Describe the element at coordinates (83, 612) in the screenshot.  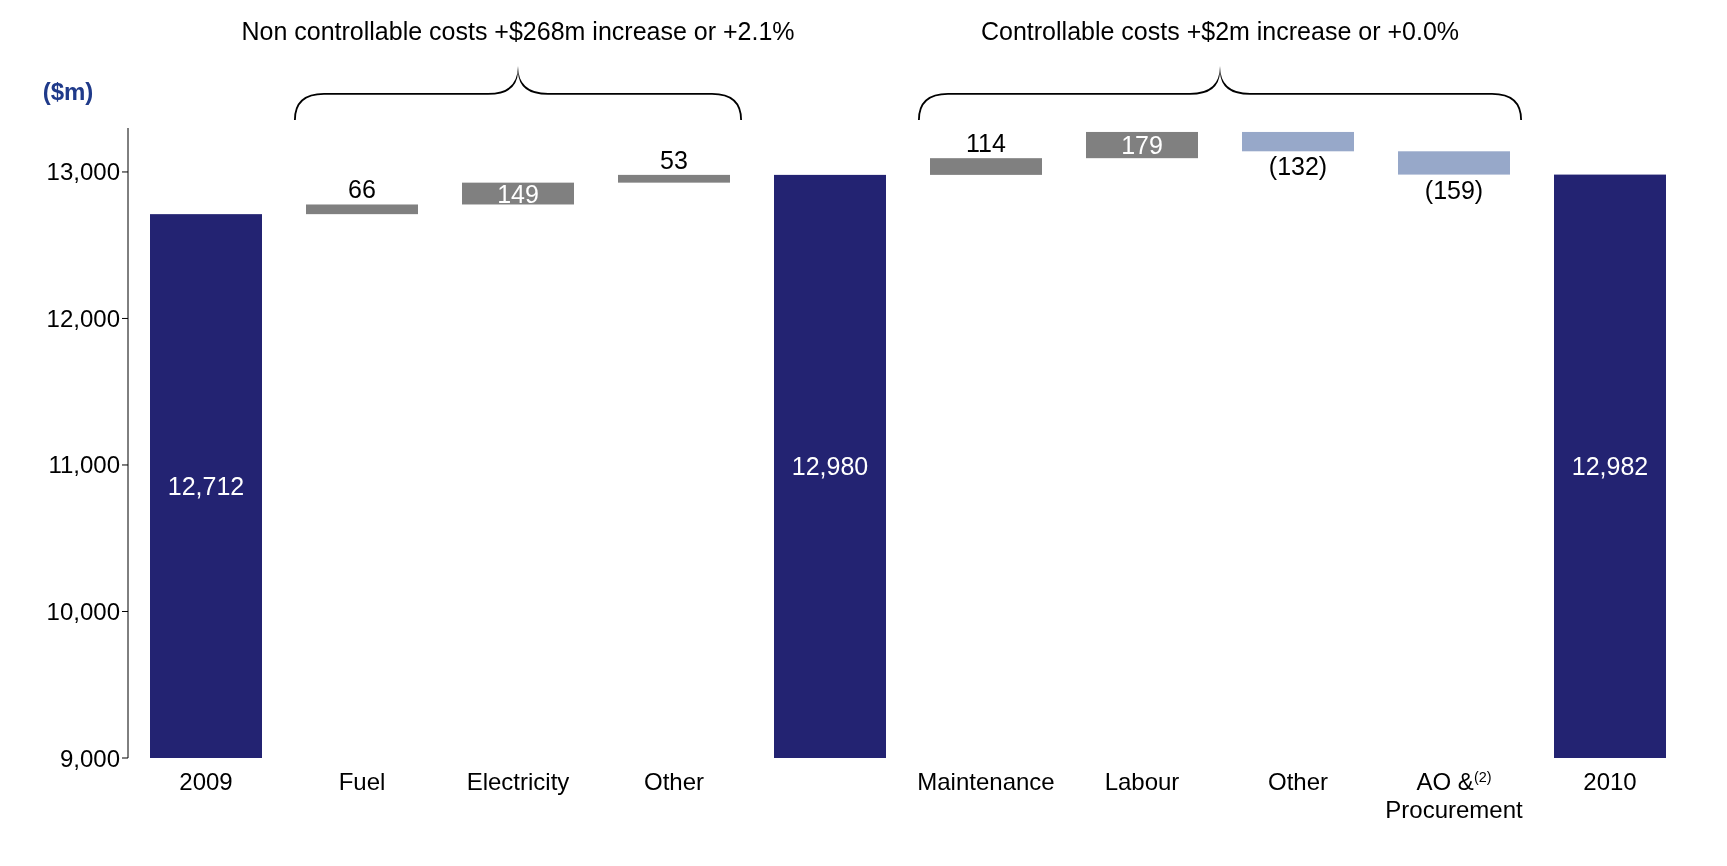
I see `y-tick-label: 10,000` at that location.